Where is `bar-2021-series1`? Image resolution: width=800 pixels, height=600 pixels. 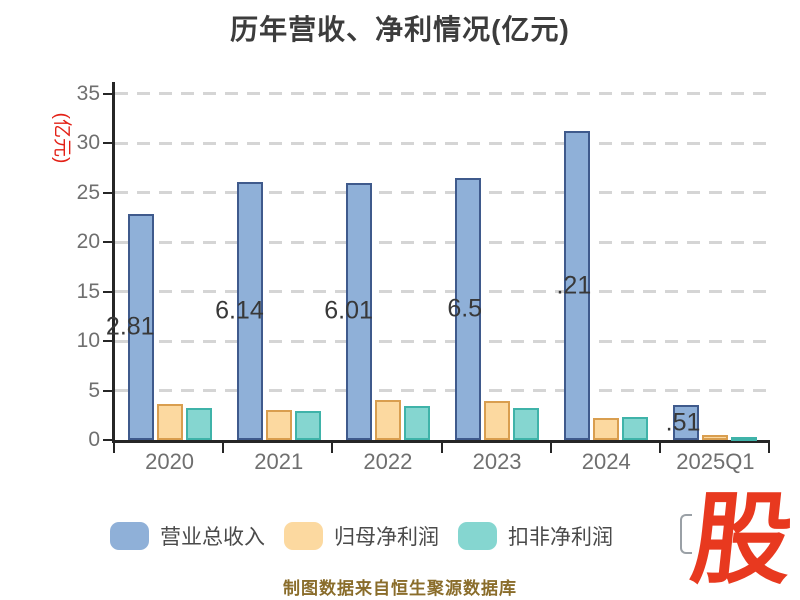 bar-2021-series1 is located at coordinates (278, 425).